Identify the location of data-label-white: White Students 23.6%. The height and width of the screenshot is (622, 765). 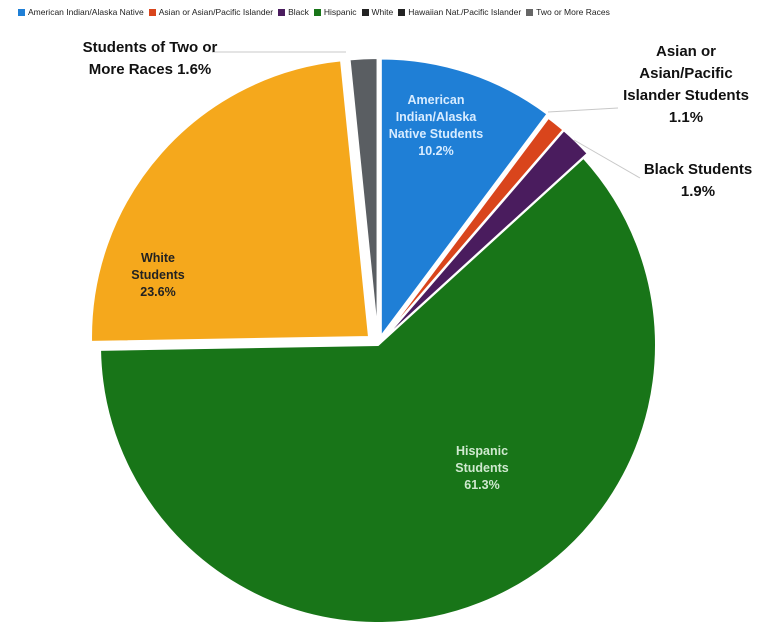
(158, 275).